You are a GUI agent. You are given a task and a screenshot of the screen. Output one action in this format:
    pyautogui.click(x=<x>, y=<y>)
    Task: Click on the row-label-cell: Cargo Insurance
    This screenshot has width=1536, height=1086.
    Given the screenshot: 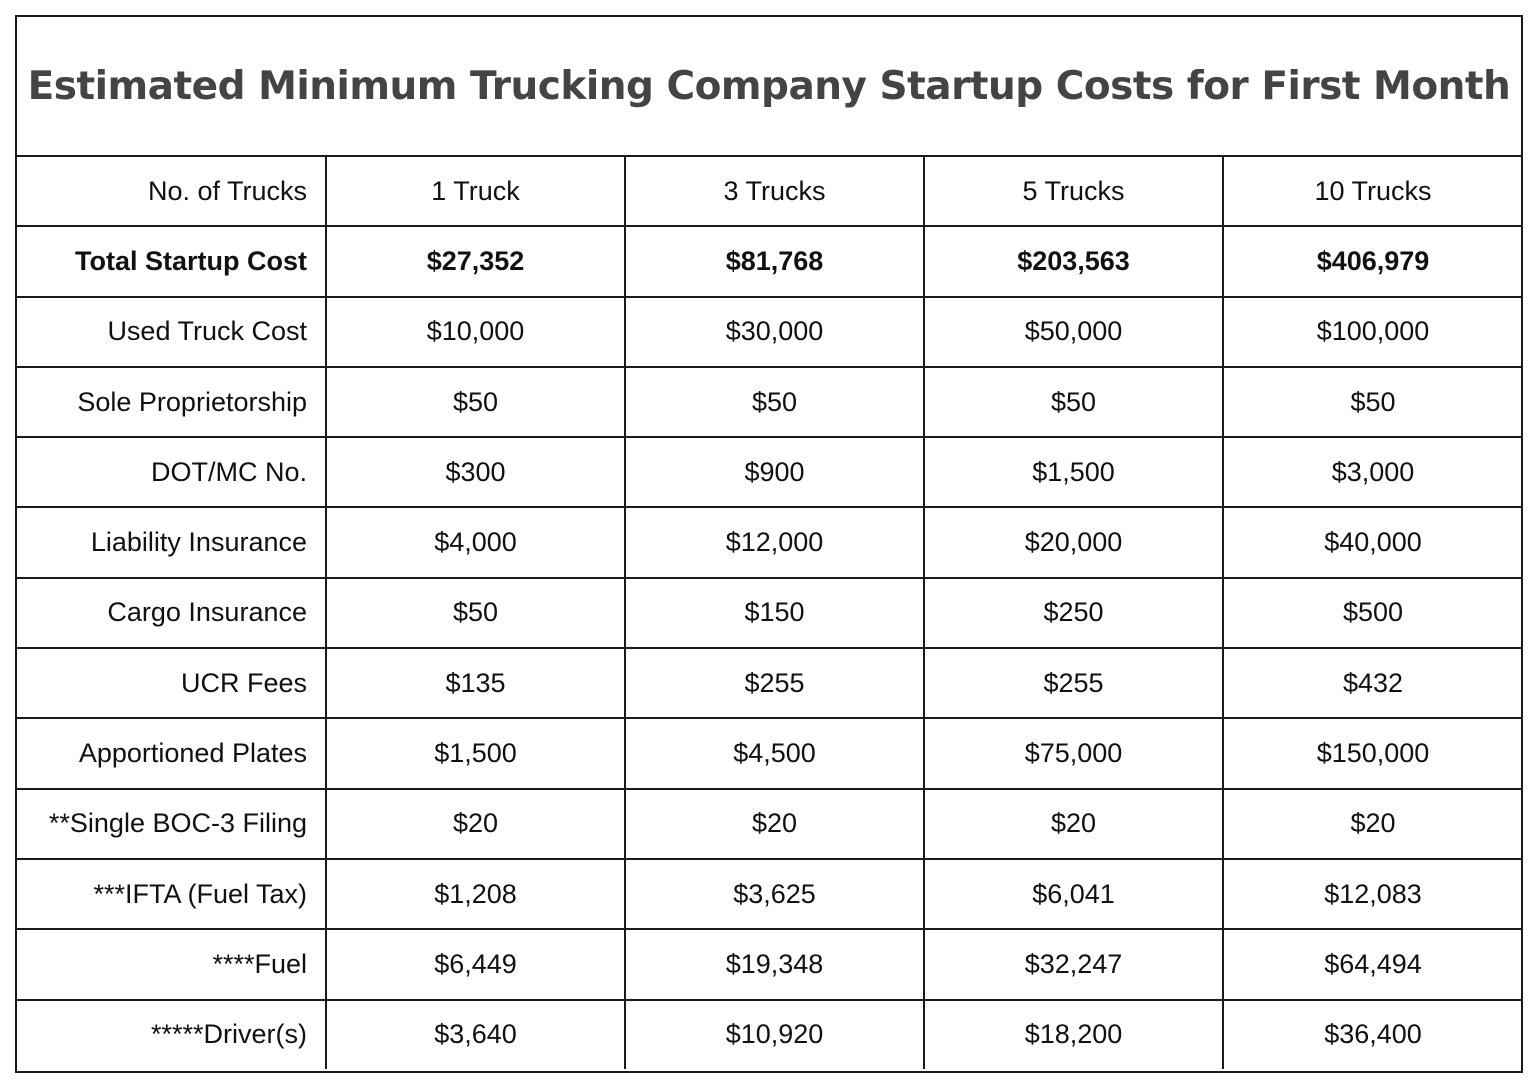 What is the action you would take?
    pyautogui.click(x=172, y=613)
    